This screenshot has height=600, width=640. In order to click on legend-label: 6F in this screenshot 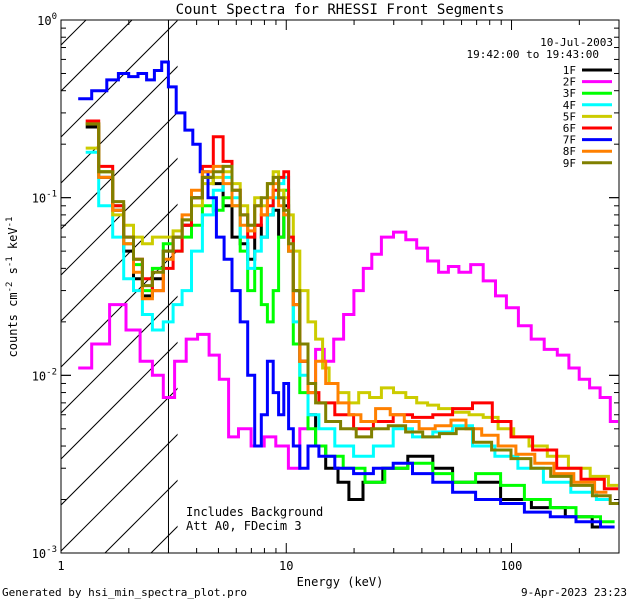, I will do `click(569, 128)`.